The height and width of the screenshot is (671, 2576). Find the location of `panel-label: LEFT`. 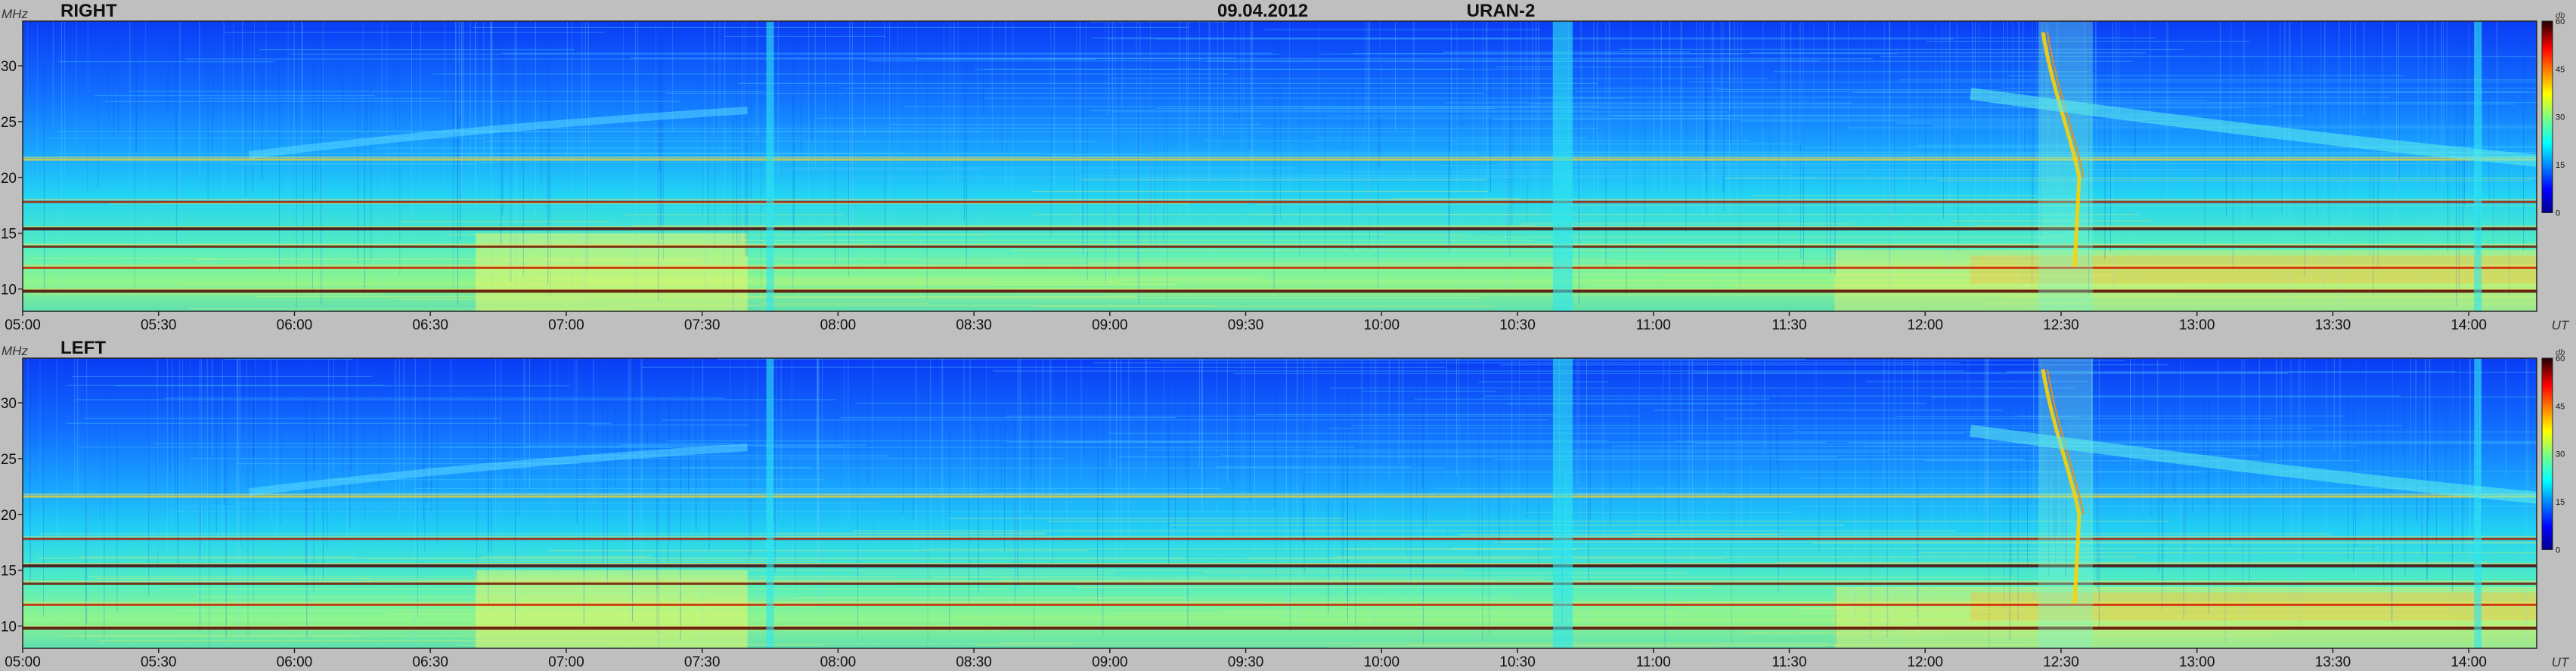

panel-label: LEFT is located at coordinates (83, 348).